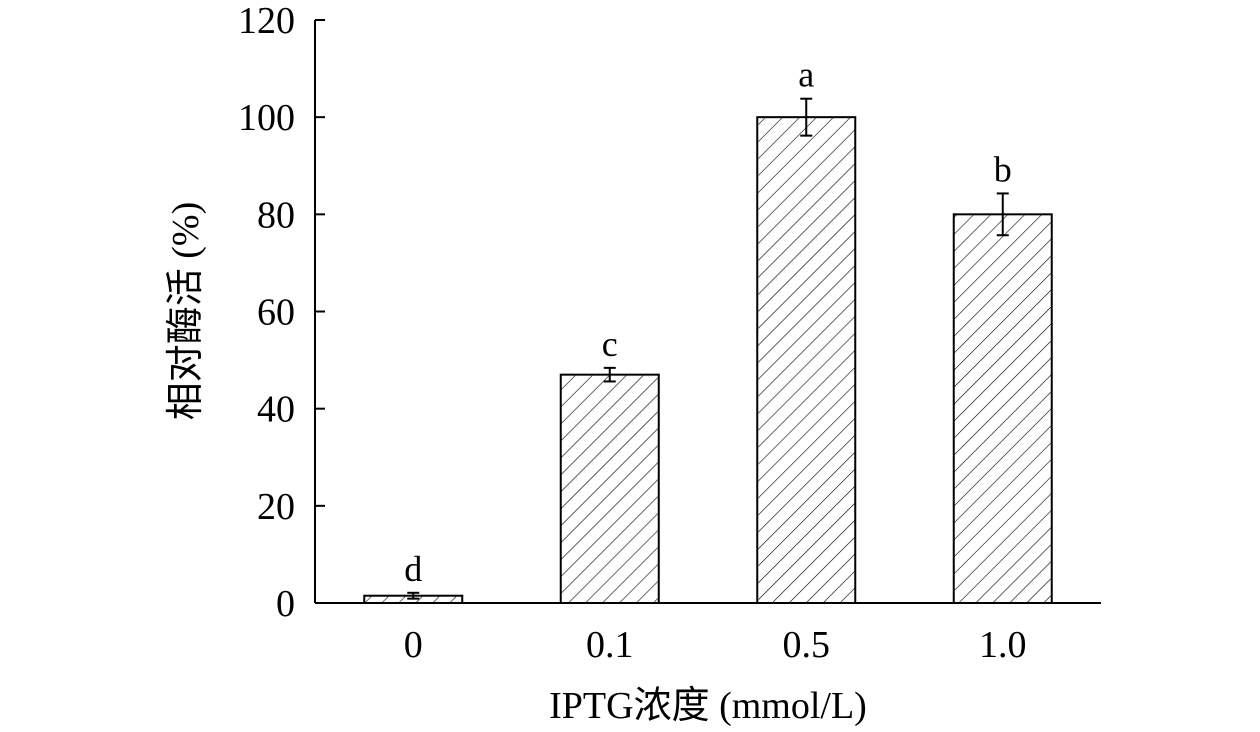 This screenshot has width=1260, height=732. What do you see at coordinates (1003, 645) in the screenshot?
I see `x-tick-label-3: 1.0` at bounding box center [1003, 645].